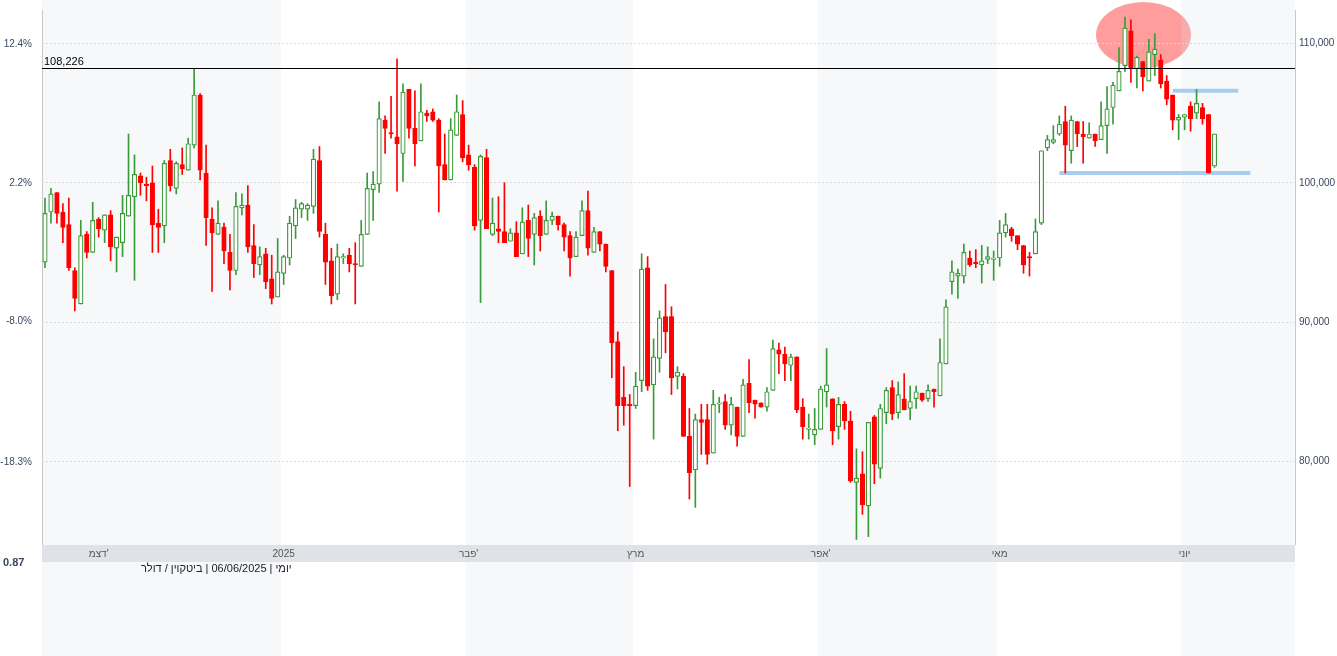  What do you see at coordinates (999, 553) in the screenshot?
I see `x-tick-label: מאי` at bounding box center [999, 553].